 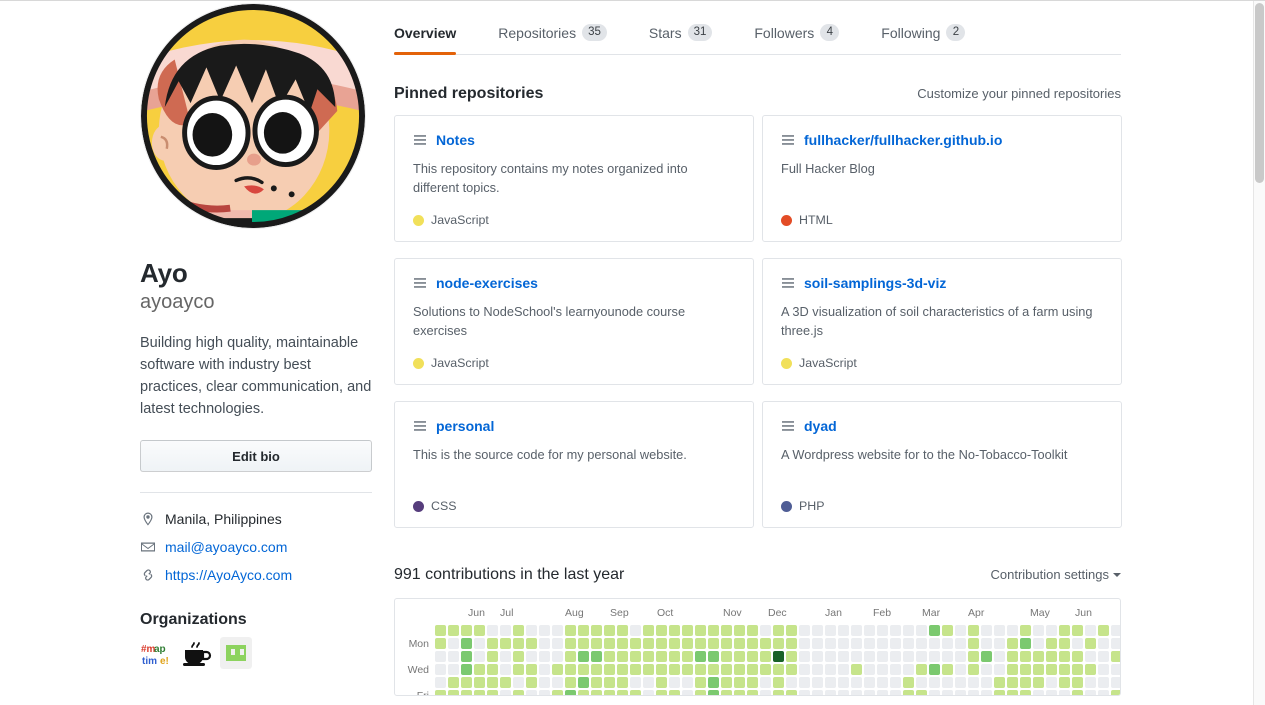 I want to click on website-link: https://AyoAyco.com, so click(x=229, y=574).